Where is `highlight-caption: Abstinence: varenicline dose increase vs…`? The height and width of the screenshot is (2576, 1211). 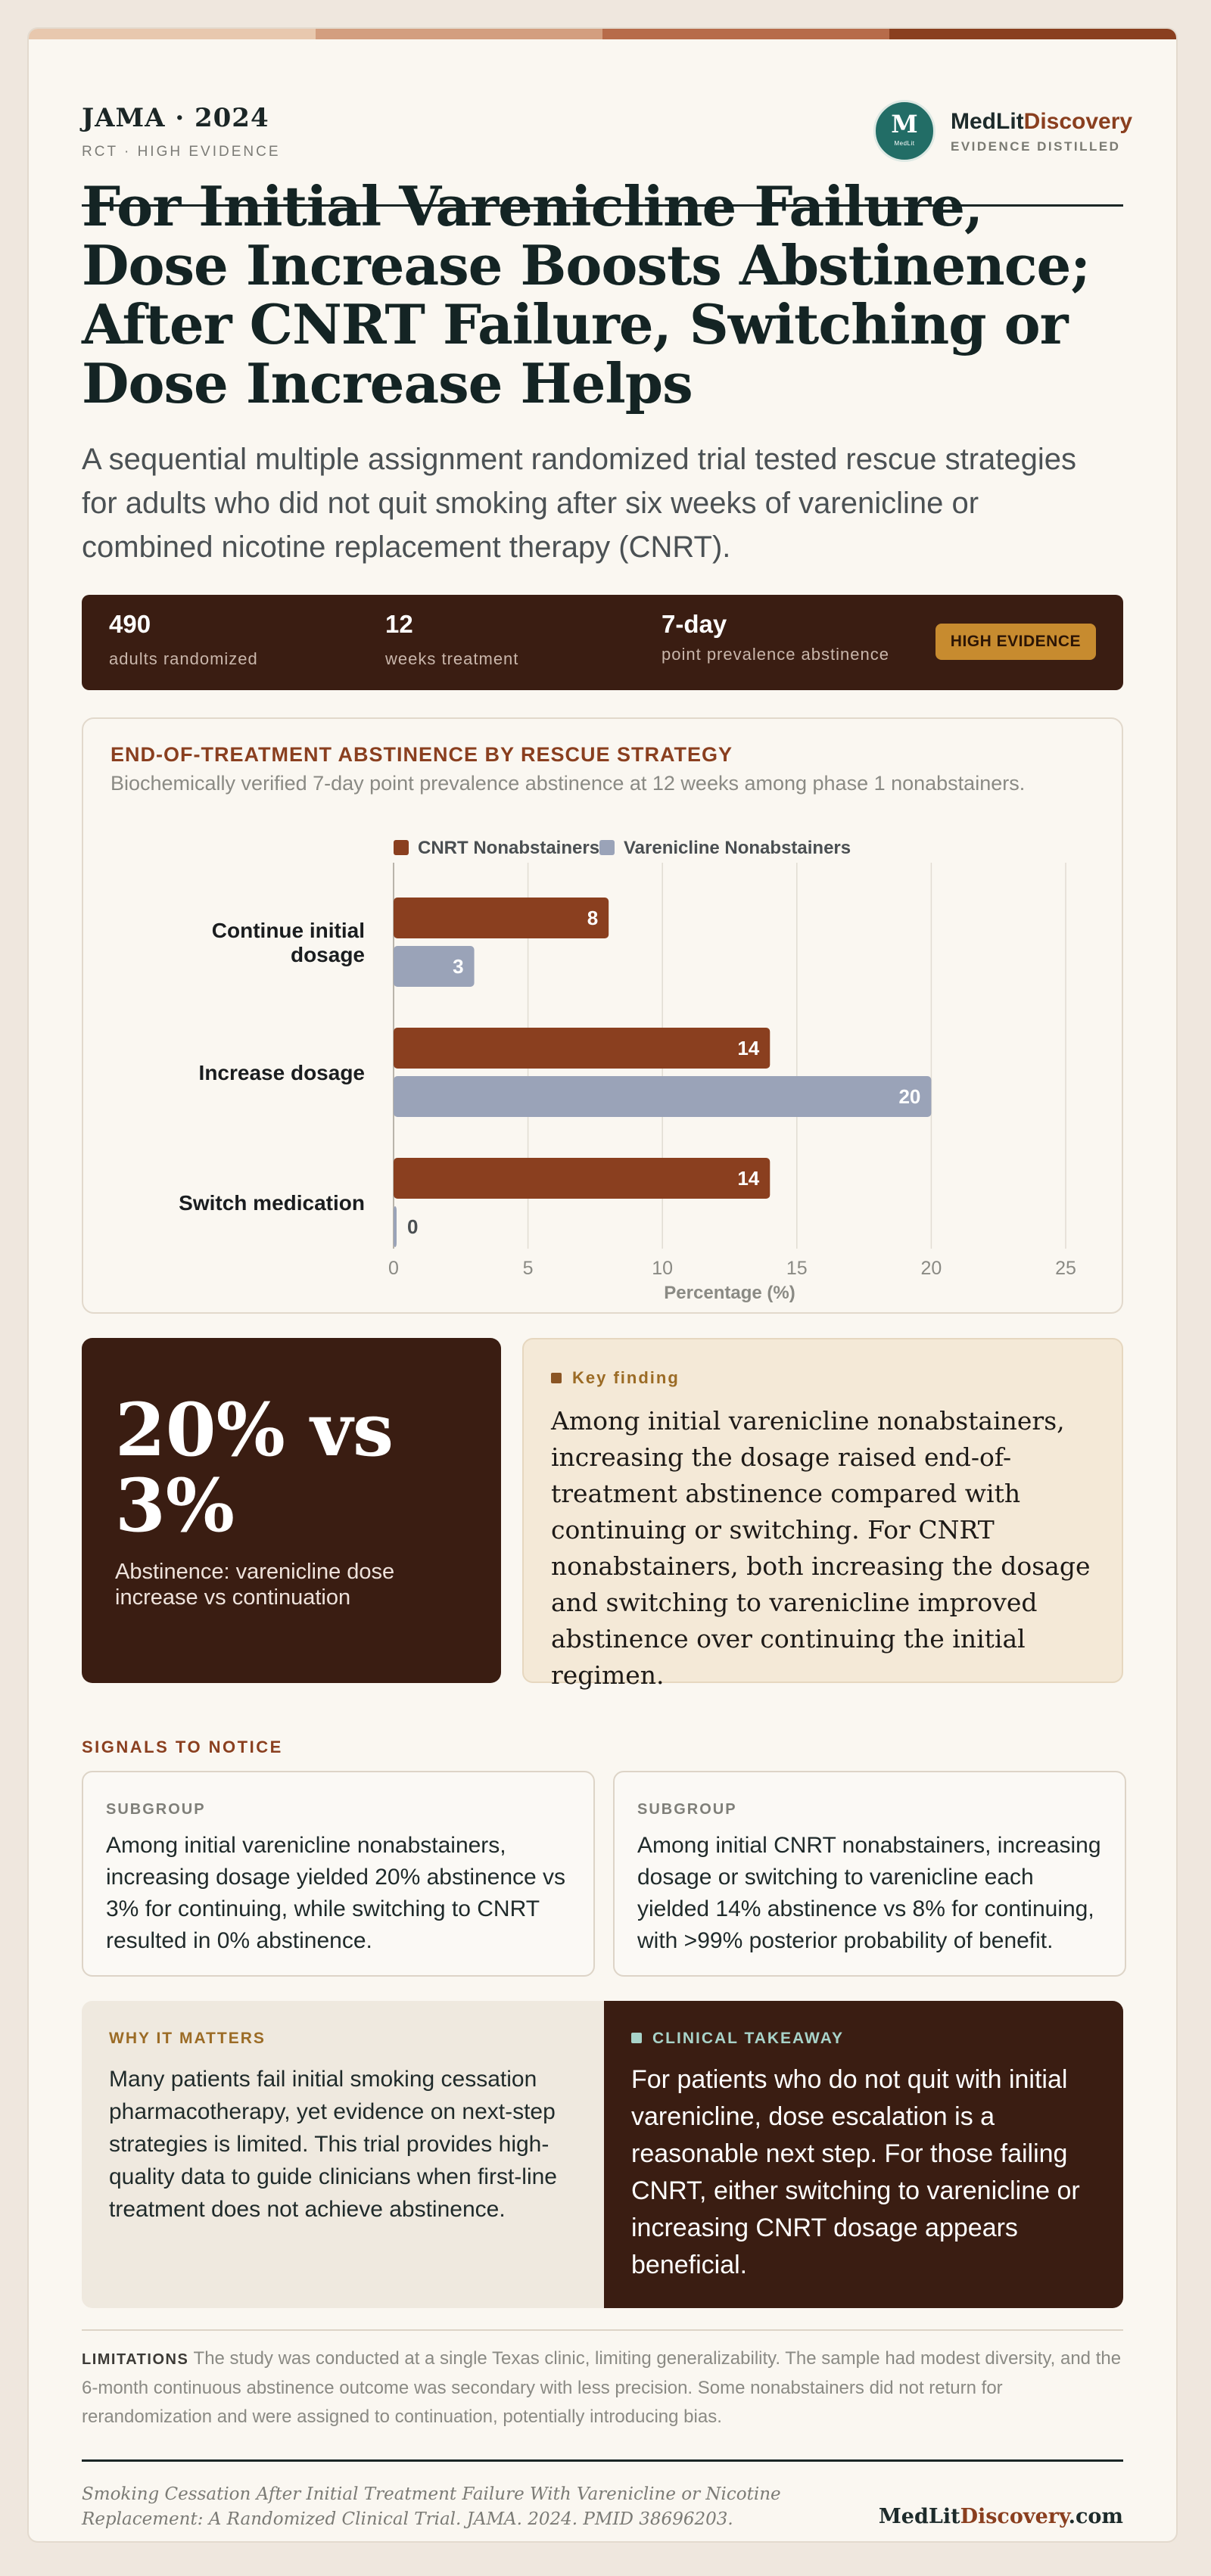 highlight-caption: Abstinence: varenicline dose increase vs… is located at coordinates (255, 1585).